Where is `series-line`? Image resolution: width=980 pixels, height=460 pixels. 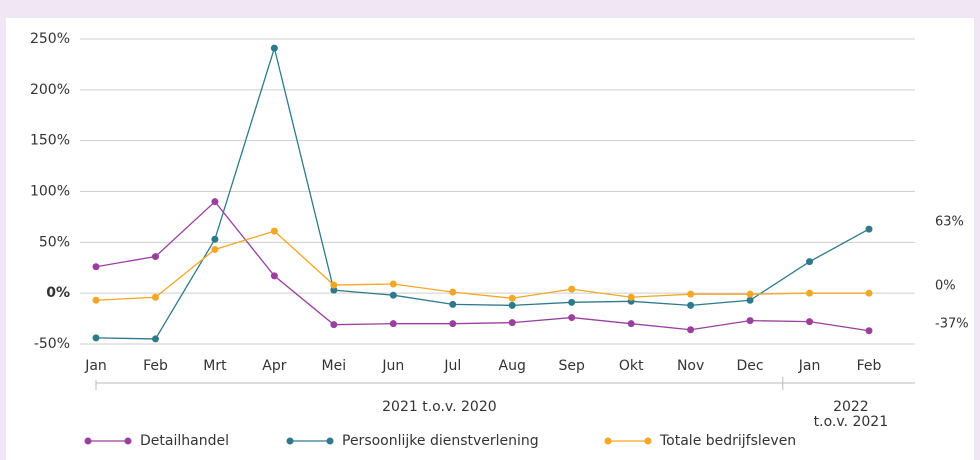 series-line is located at coordinates (482, 265).